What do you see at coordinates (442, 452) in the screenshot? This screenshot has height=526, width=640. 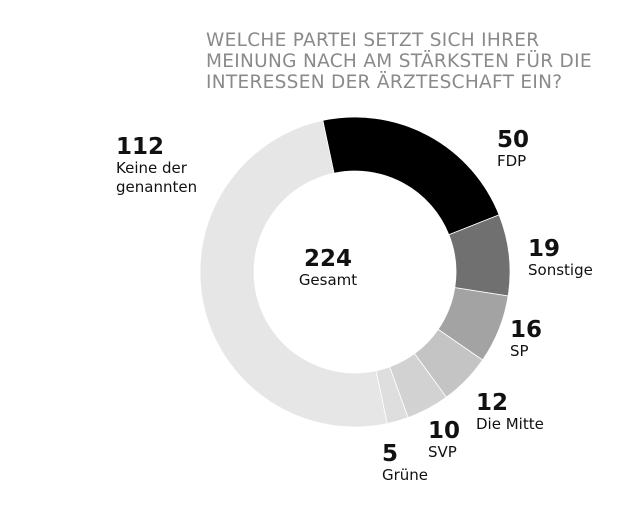 I see `slice-name: SVP` at bounding box center [442, 452].